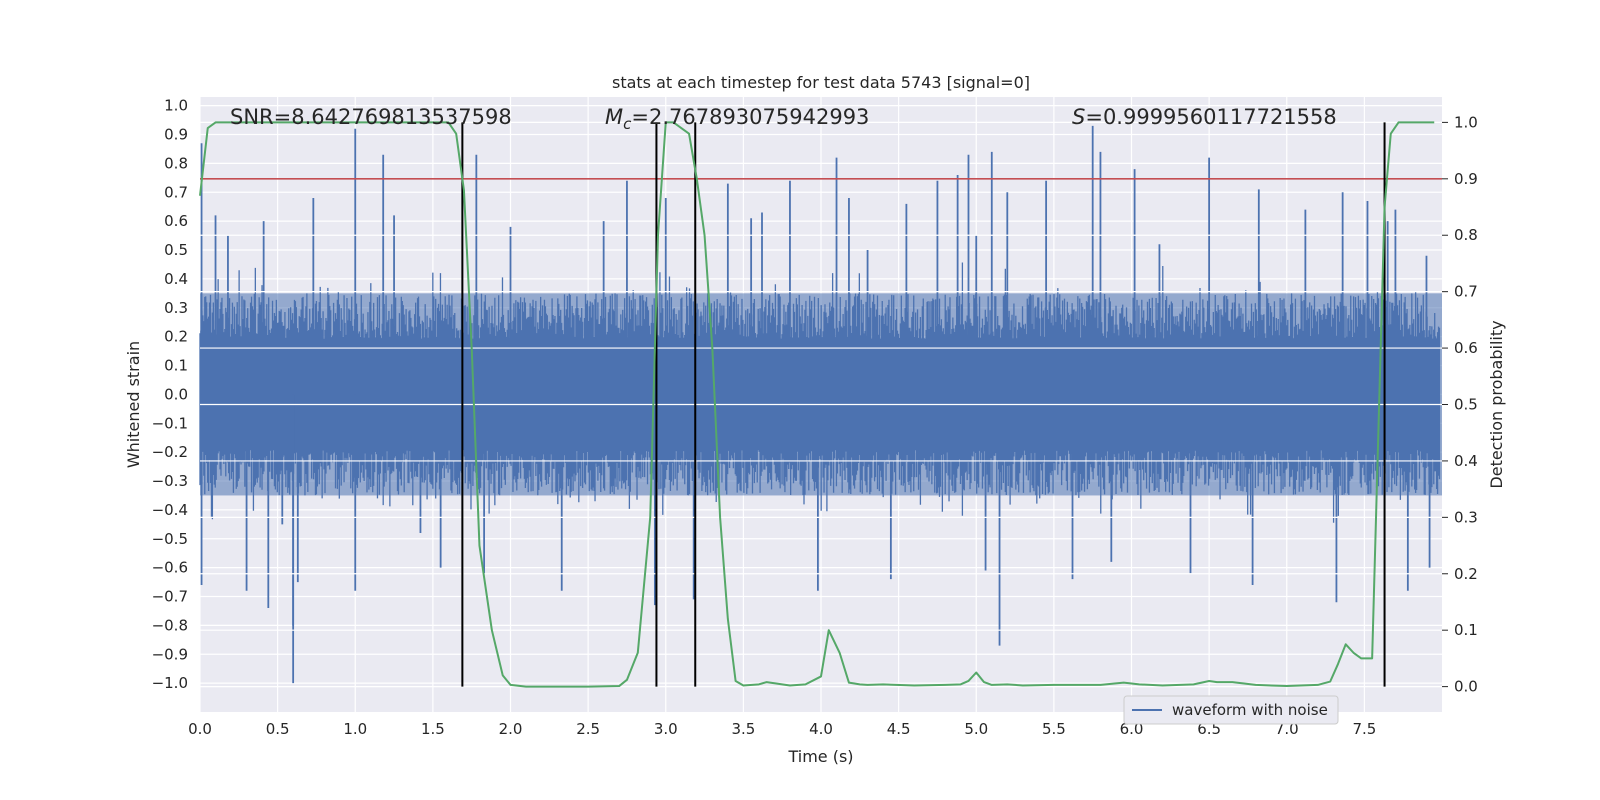  What do you see at coordinates (750, 117) in the screenshot?
I see `chirp-mass-value: =2.767893075942993` at bounding box center [750, 117].